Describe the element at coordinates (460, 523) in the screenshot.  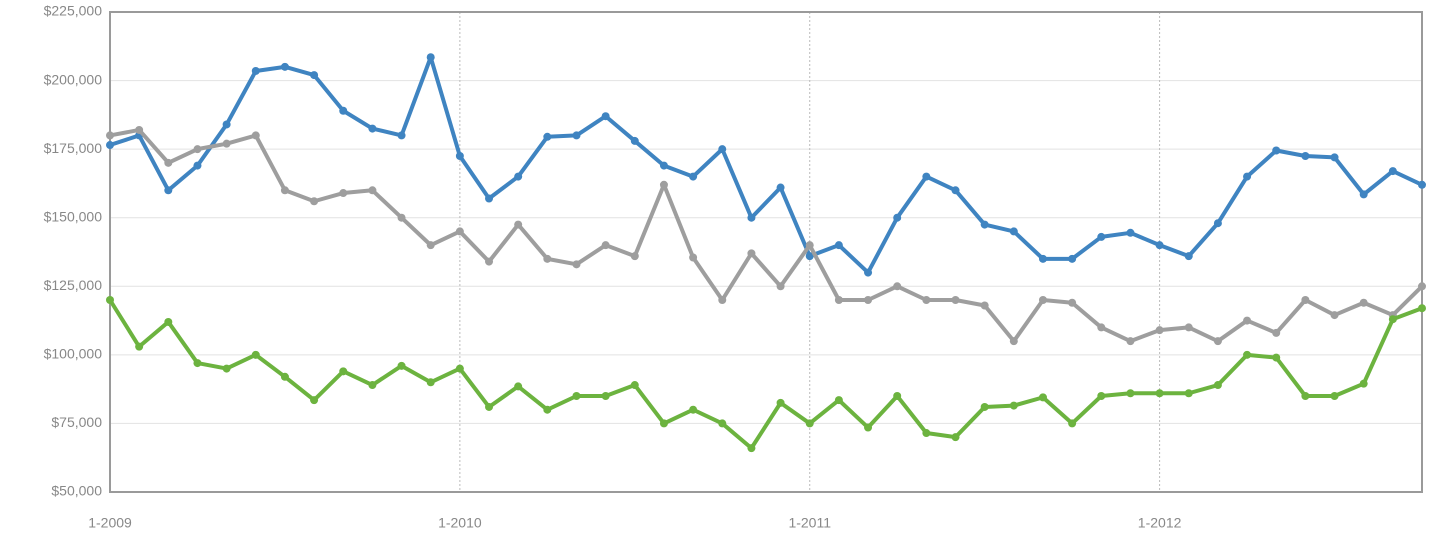
I see `x-tick-label: 1-2010` at that location.